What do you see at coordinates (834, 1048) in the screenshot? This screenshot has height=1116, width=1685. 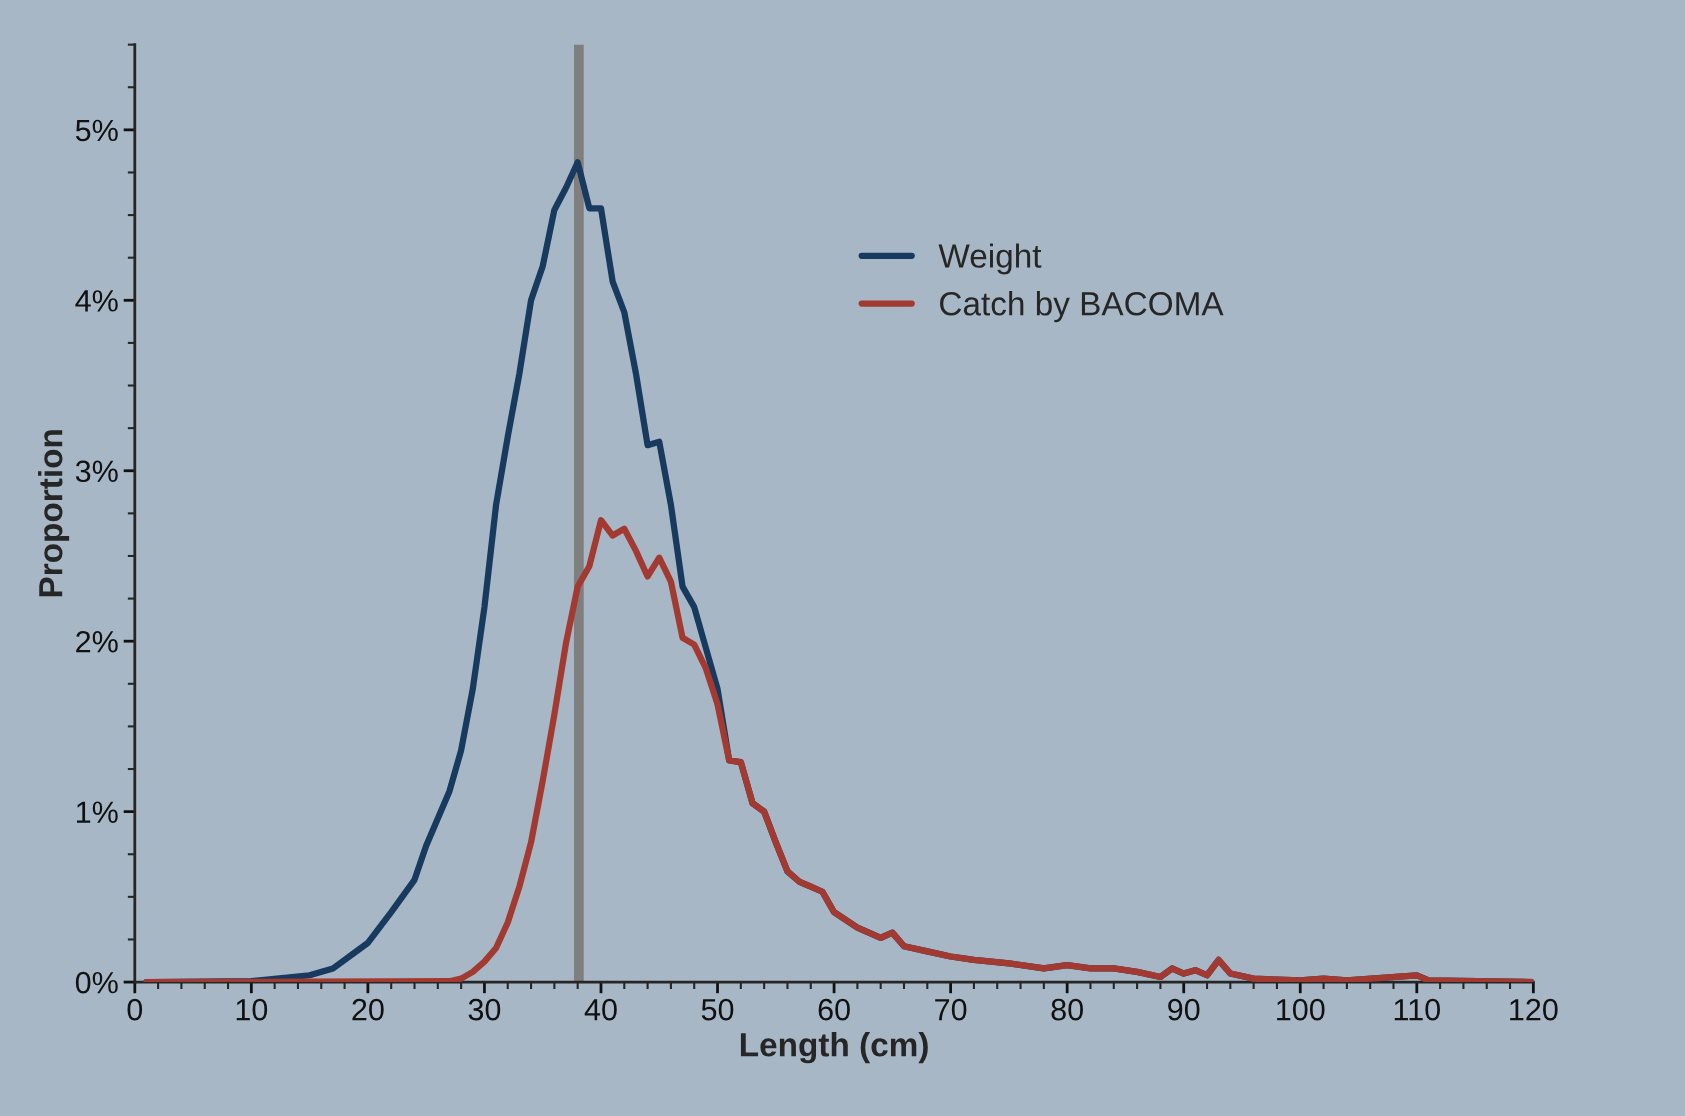 I see `x-axis-title: Length (cm)` at bounding box center [834, 1048].